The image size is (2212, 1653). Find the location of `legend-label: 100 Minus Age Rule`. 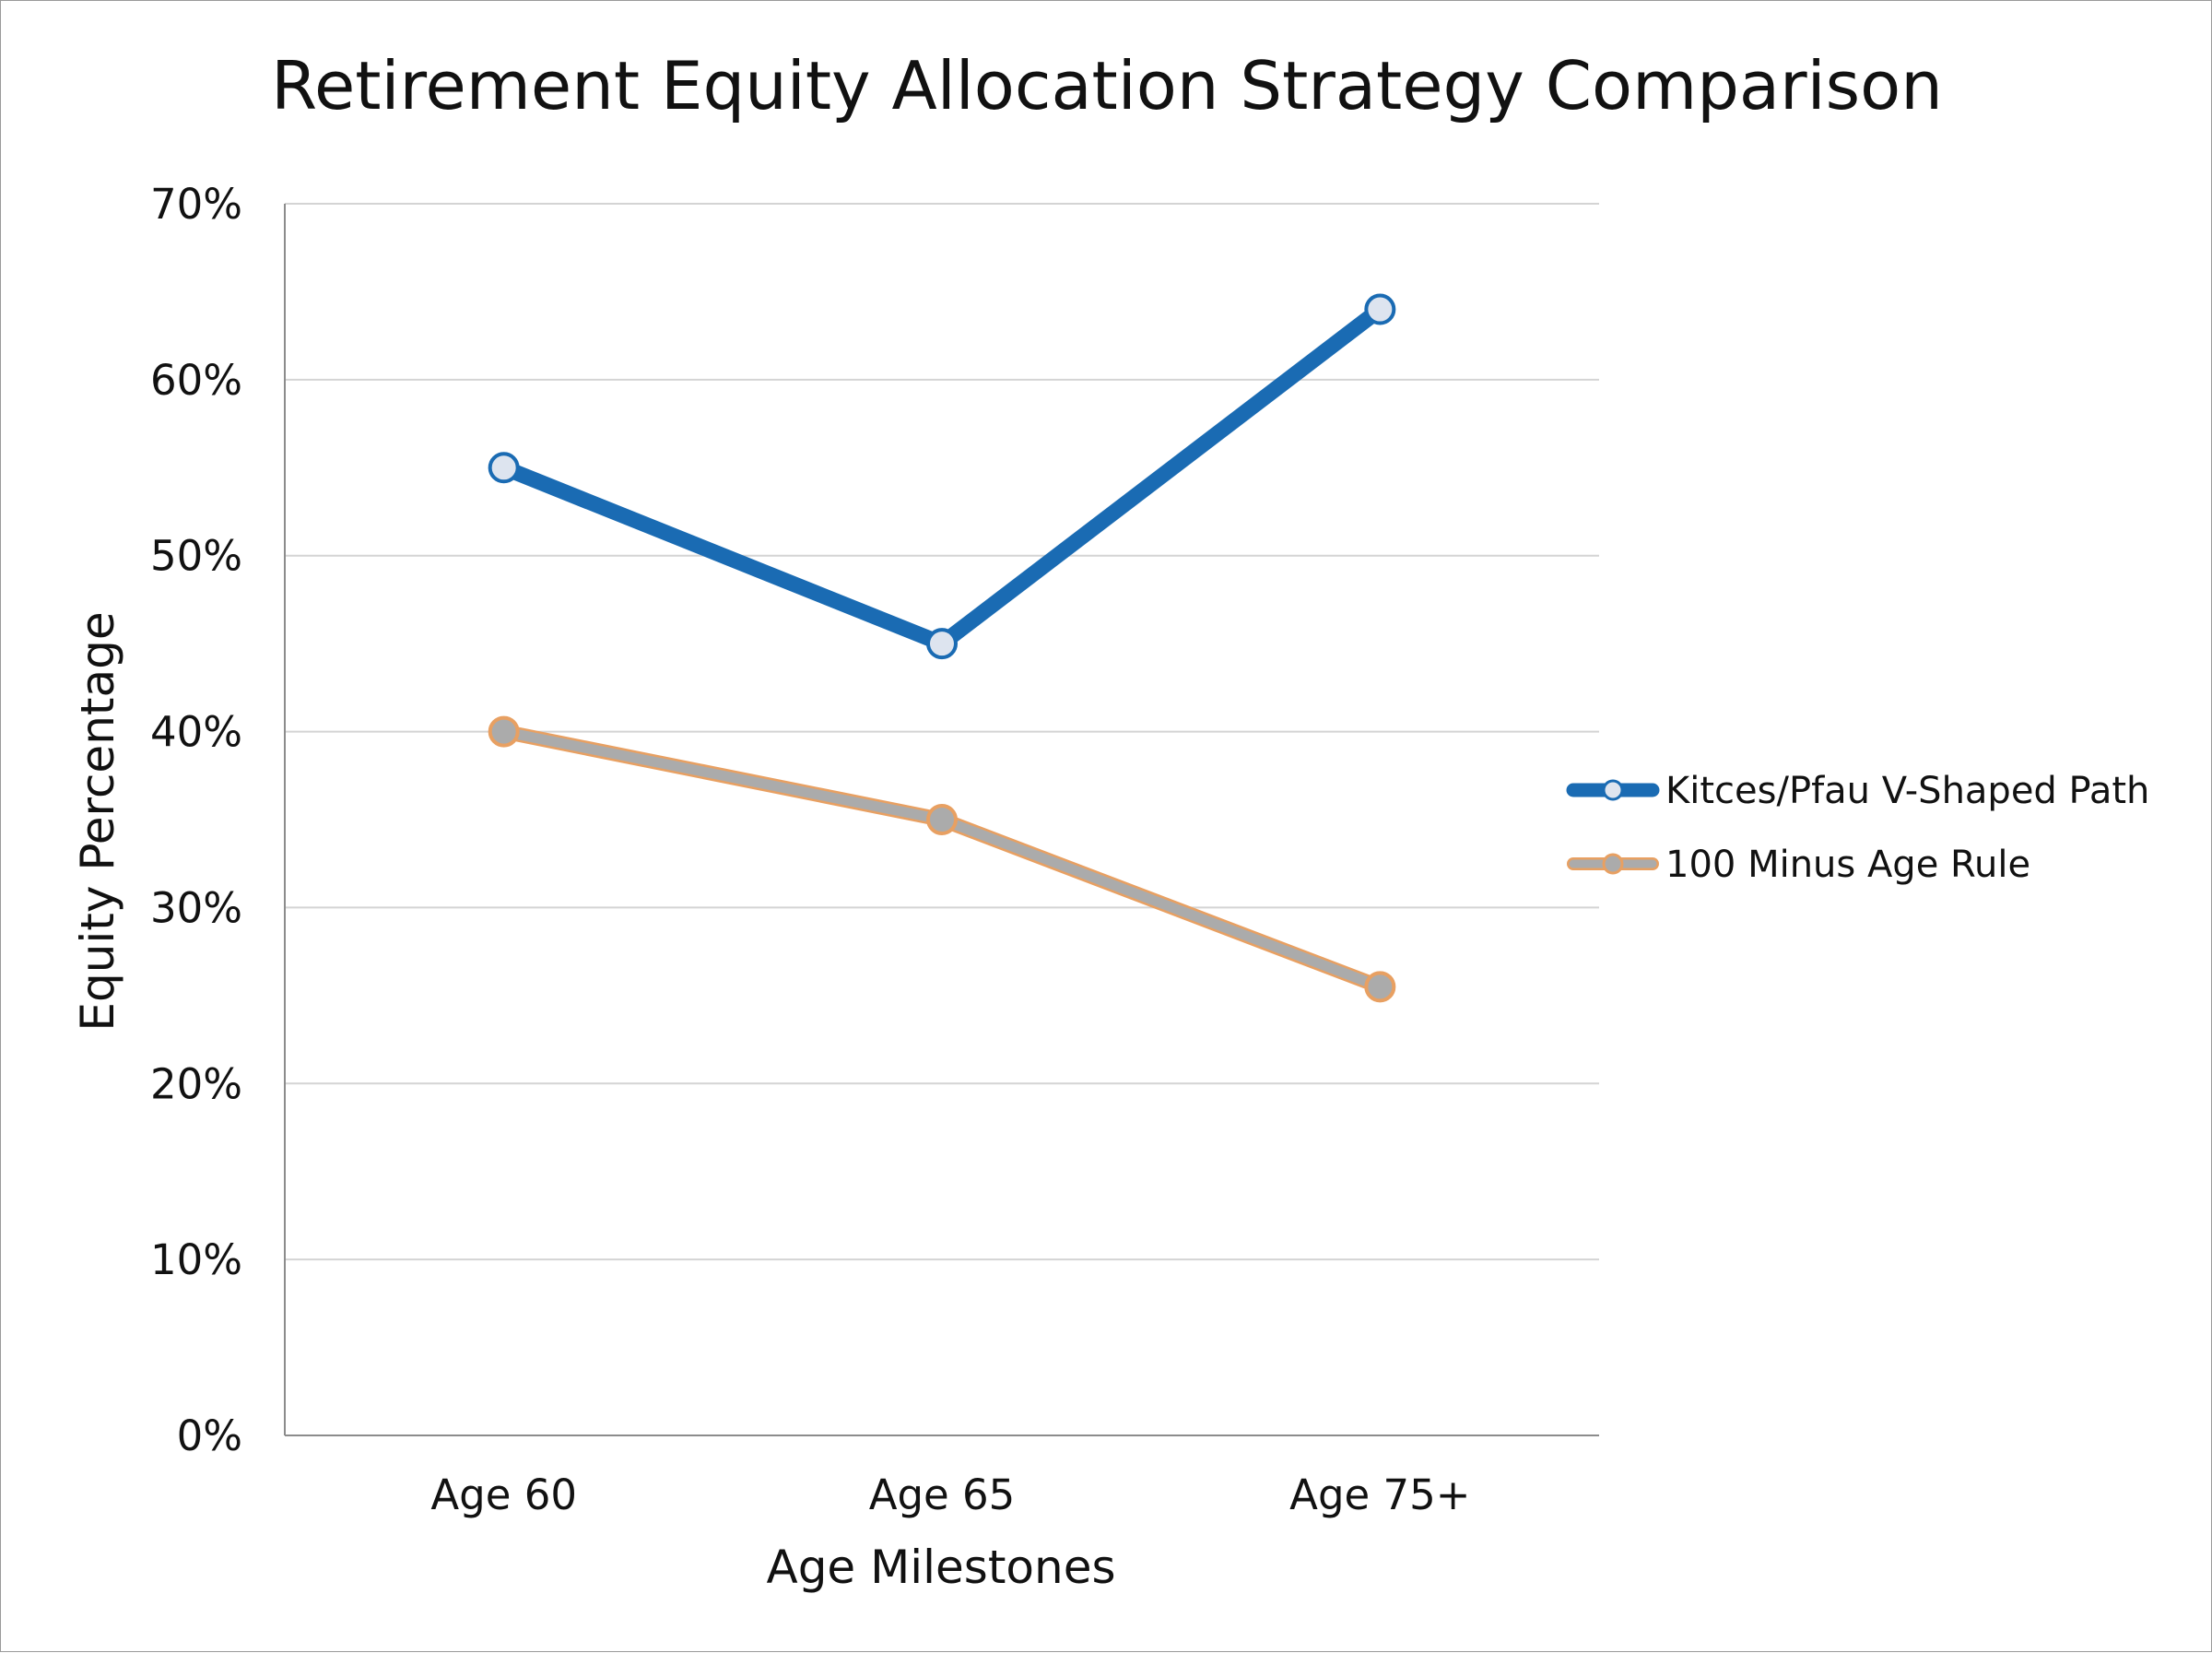

legend-label: 100 Minus Age Rule is located at coordinates (1847, 865).